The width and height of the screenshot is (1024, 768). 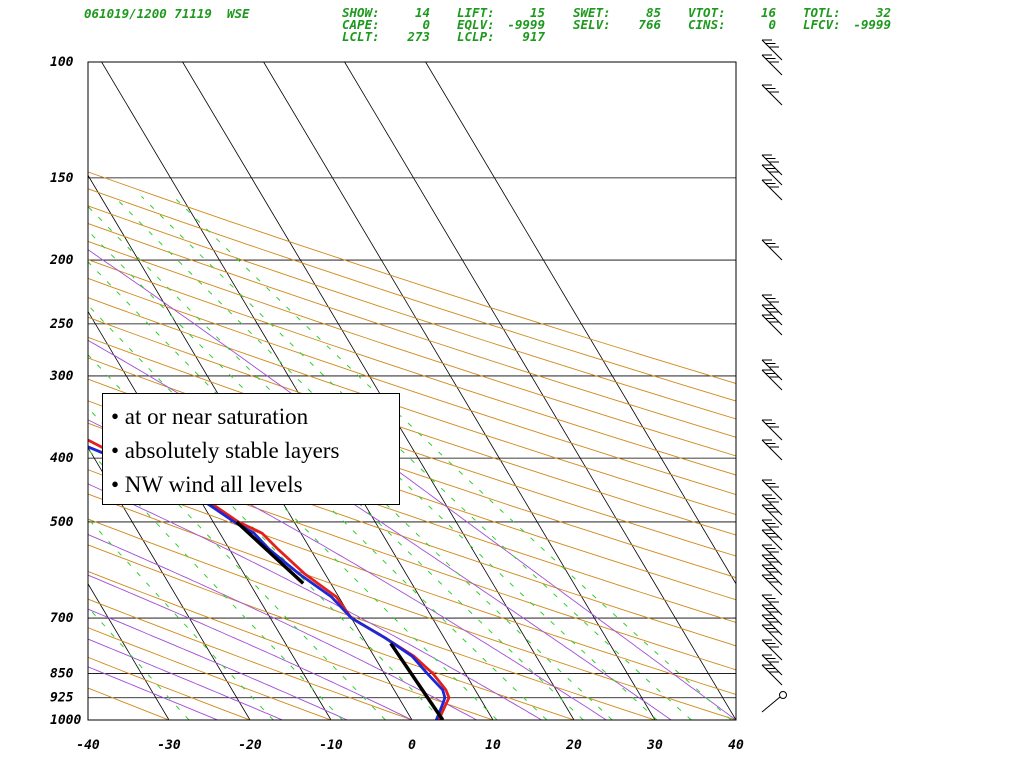 What do you see at coordinates (476, 24) in the screenshot?
I see `stat-label: EQLV:` at bounding box center [476, 24].